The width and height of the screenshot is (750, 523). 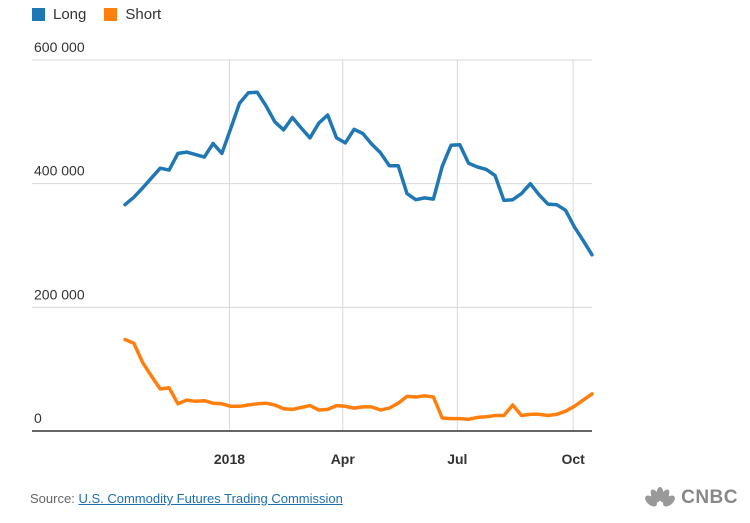 What do you see at coordinates (59, 47) in the screenshot?
I see `y-tick-label: 600 000` at bounding box center [59, 47].